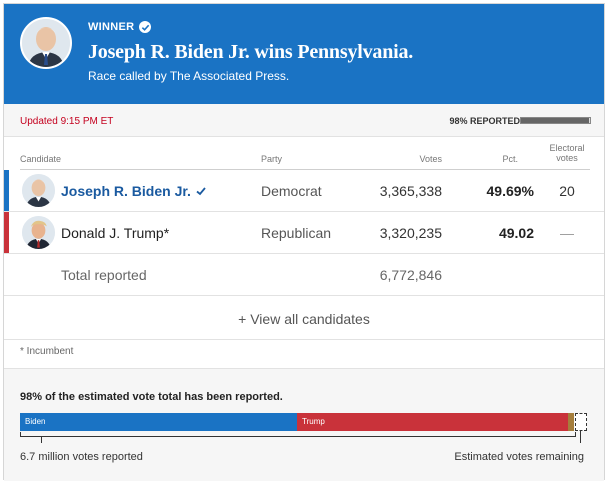  I want to click on col-header-party: Party, so click(272, 159).